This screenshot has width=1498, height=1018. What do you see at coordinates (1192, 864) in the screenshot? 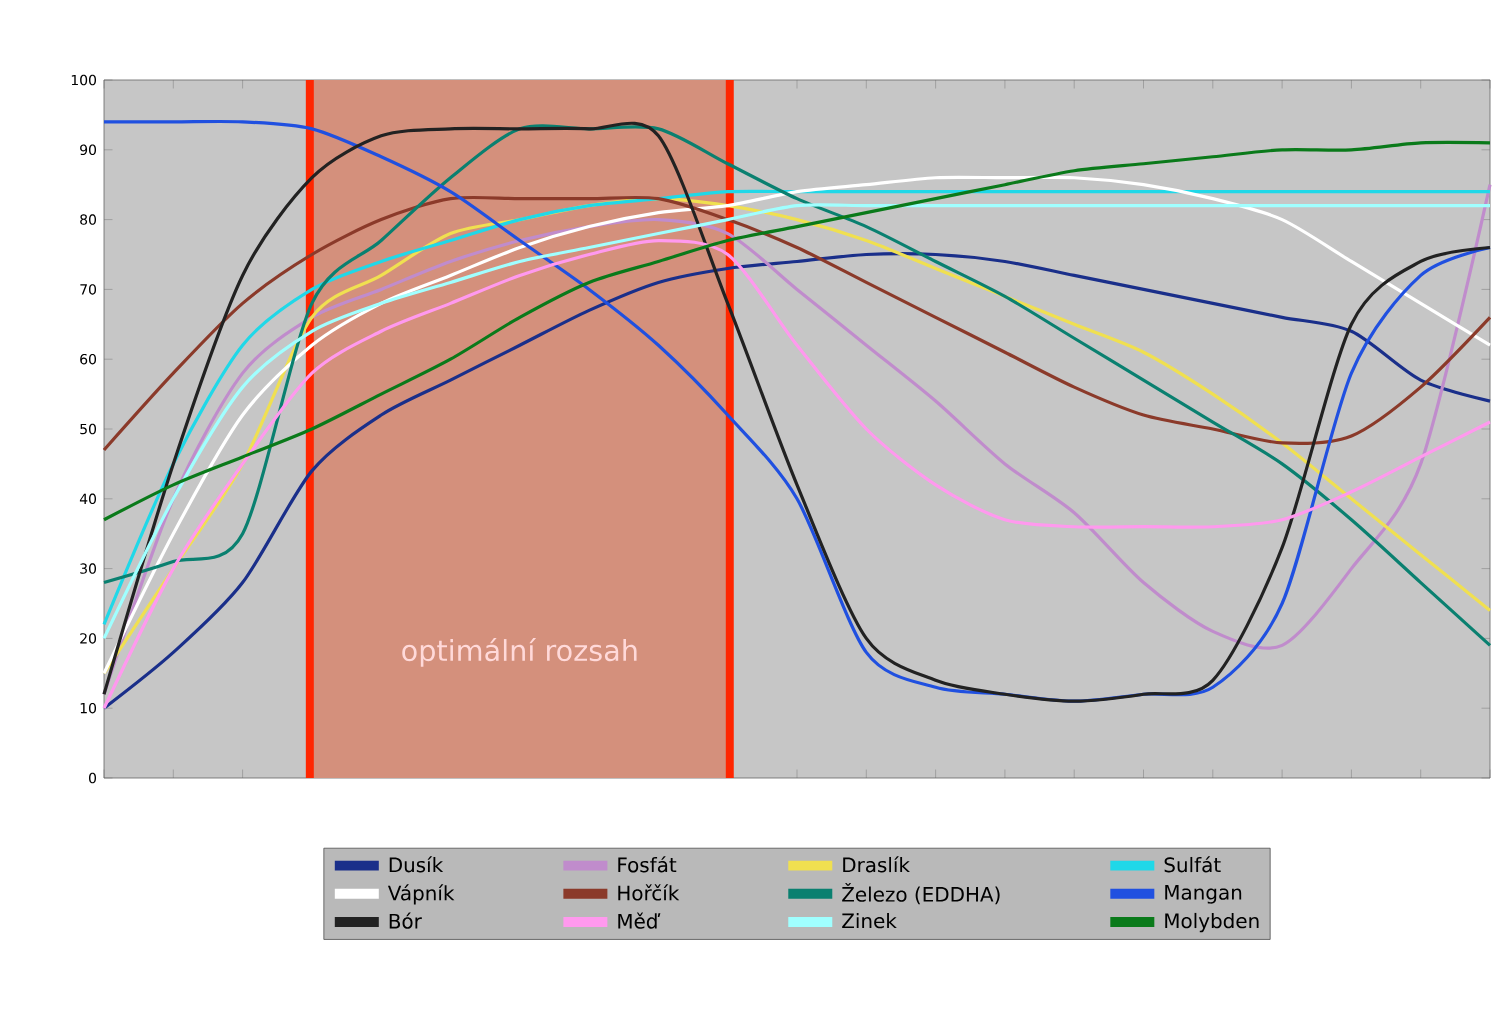
I see `legend-label: Sulfát` at bounding box center [1192, 864].